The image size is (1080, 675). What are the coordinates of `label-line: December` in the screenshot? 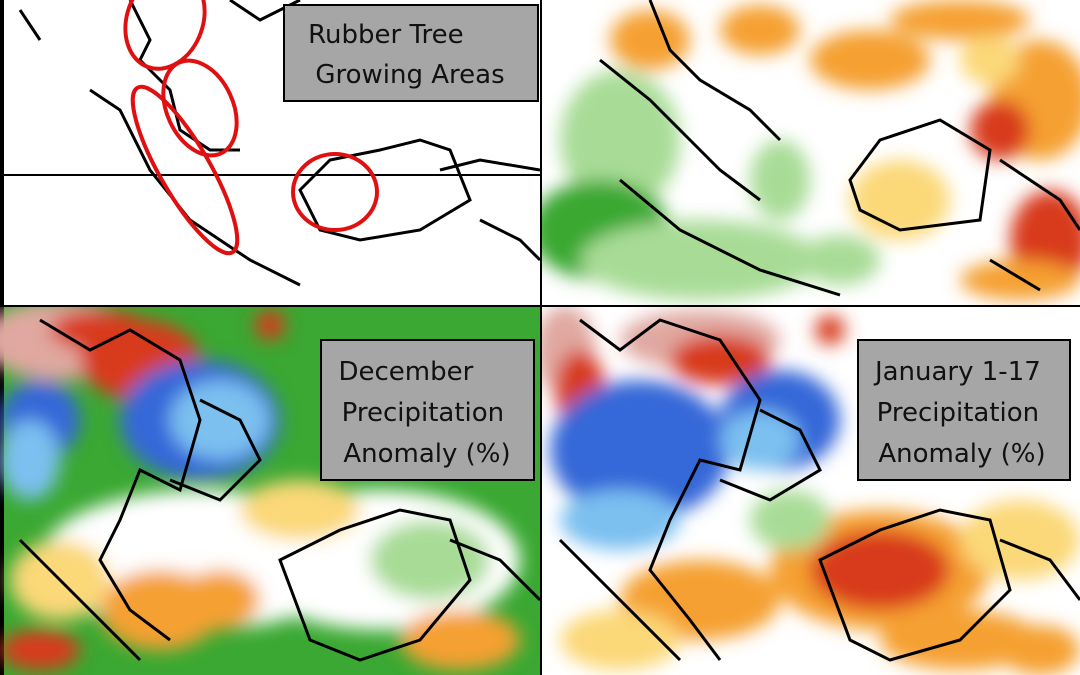 It's located at (405, 372).